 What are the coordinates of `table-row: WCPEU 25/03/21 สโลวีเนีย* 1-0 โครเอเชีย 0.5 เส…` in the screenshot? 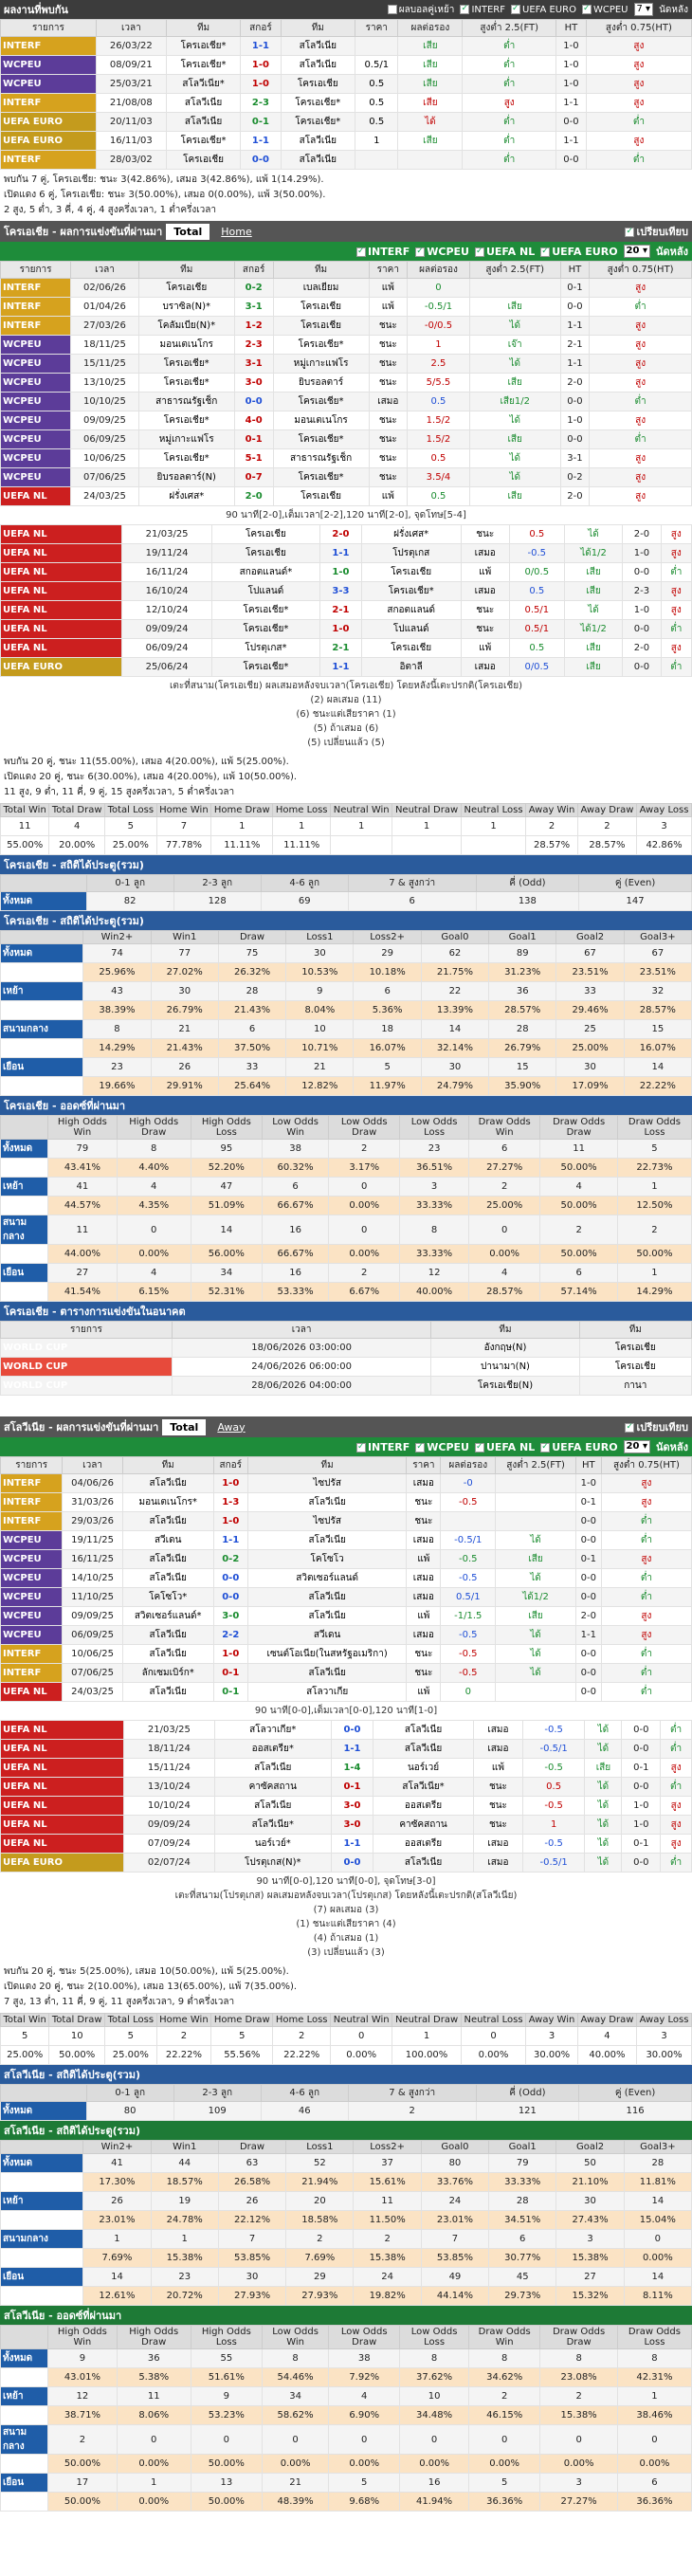 It's located at (346, 84).